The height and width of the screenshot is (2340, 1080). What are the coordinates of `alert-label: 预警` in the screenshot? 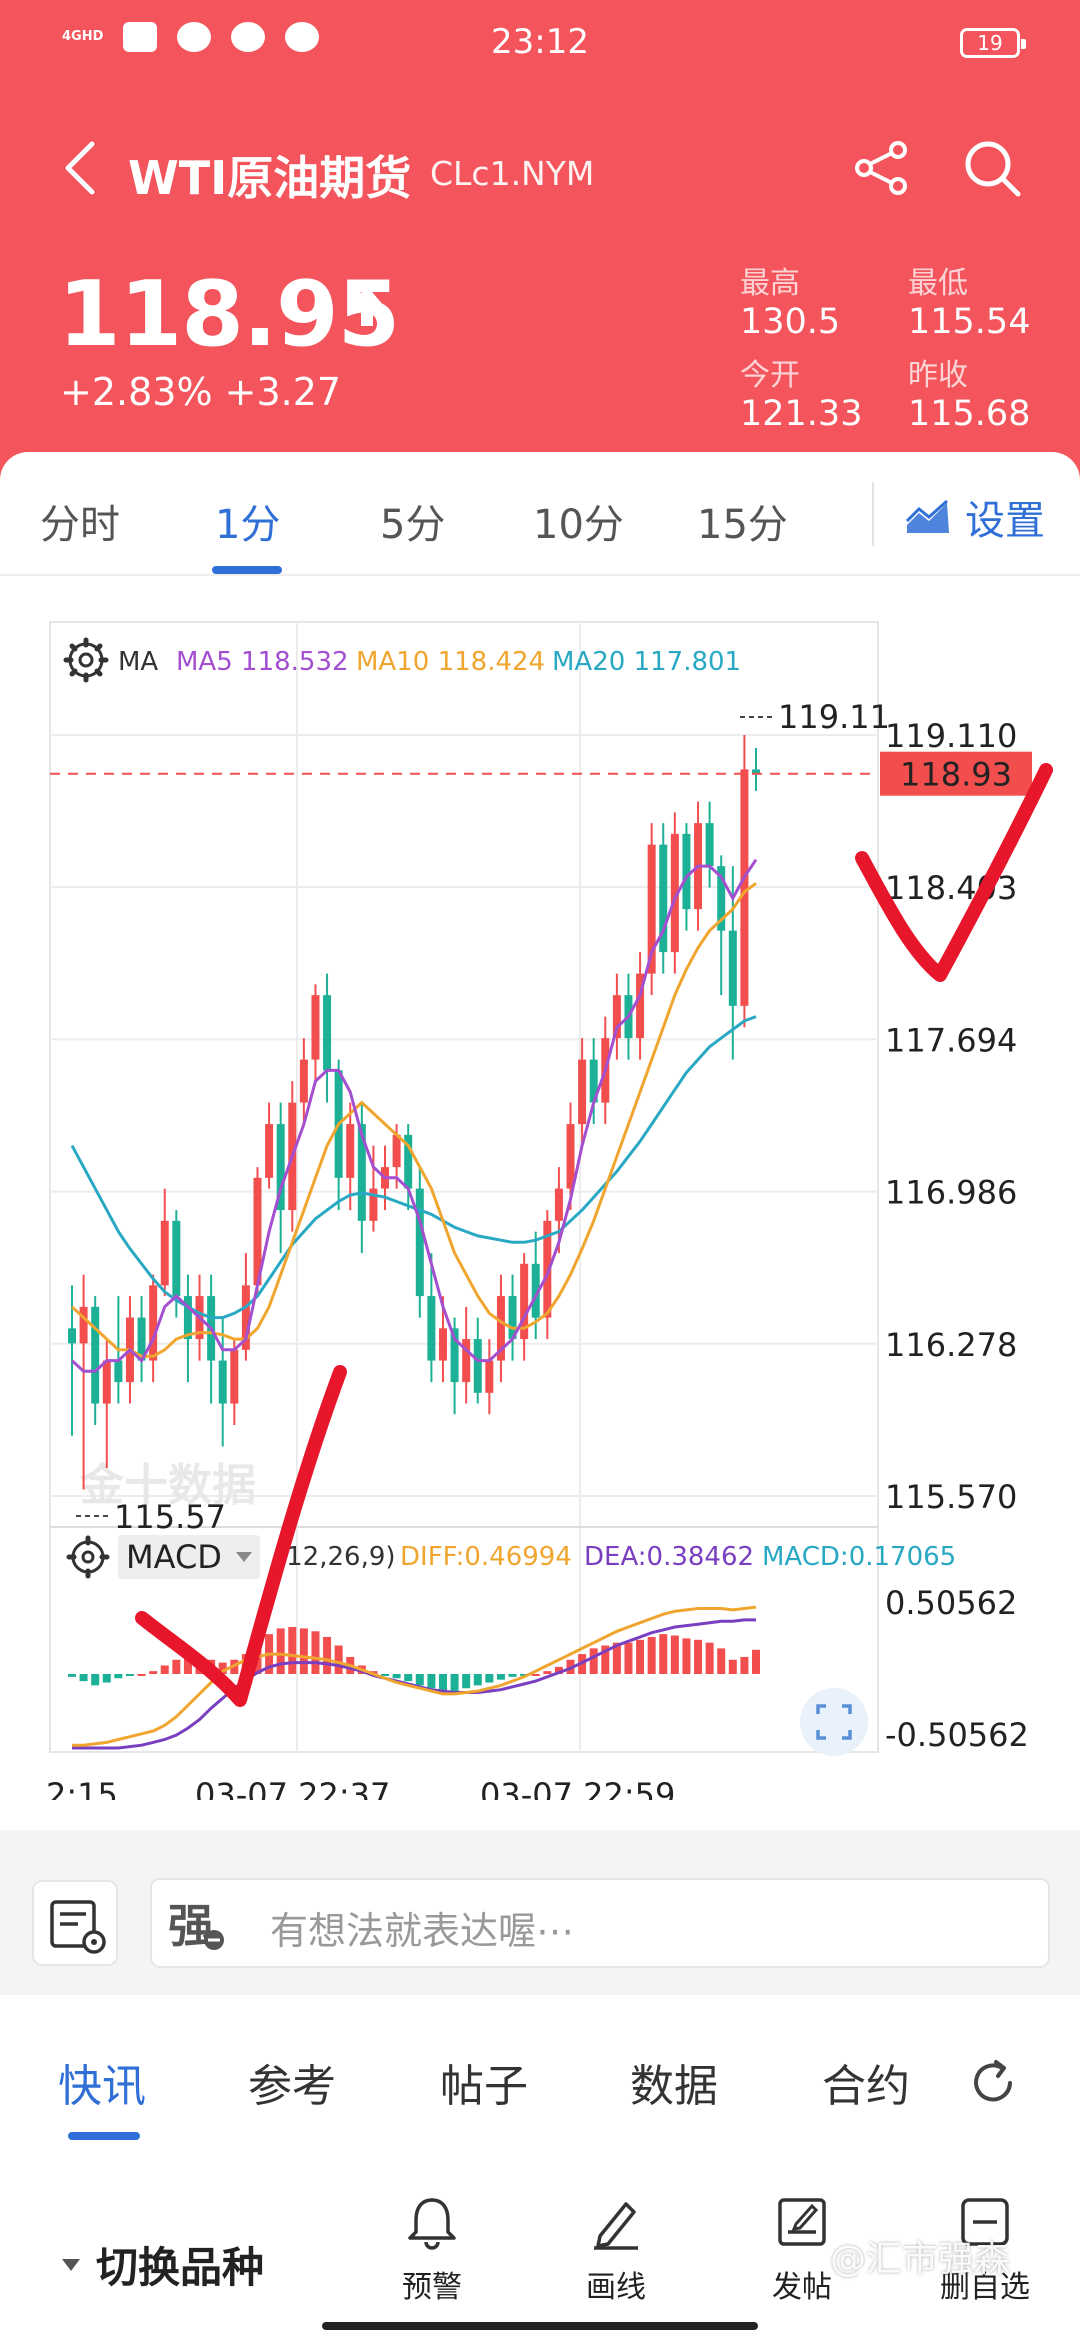 It's located at (432, 2287).